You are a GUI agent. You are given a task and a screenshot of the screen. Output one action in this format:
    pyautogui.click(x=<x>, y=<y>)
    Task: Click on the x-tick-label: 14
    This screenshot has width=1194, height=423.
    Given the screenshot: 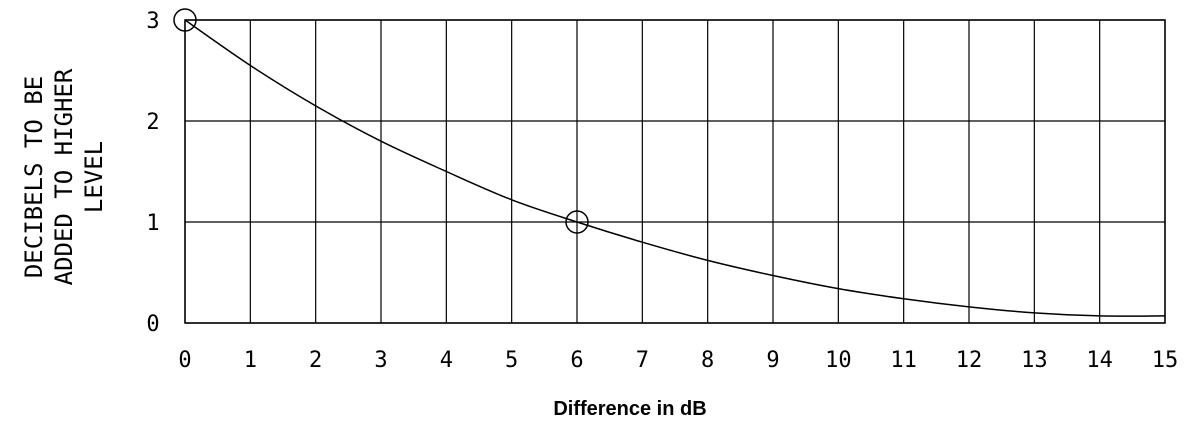 What is the action you would take?
    pyautogui.click(x=1099, y=360)
    